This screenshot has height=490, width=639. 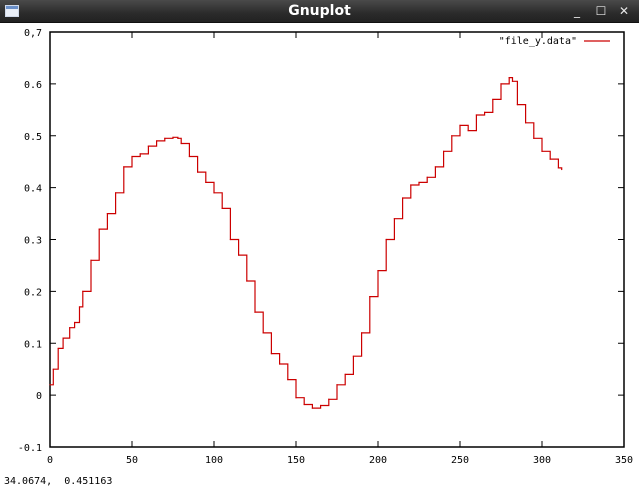 What do you see at coordinates (33, 344) in the screenshot?
I see `y-tick-label: 0.1` at bounding box center [33, 344].